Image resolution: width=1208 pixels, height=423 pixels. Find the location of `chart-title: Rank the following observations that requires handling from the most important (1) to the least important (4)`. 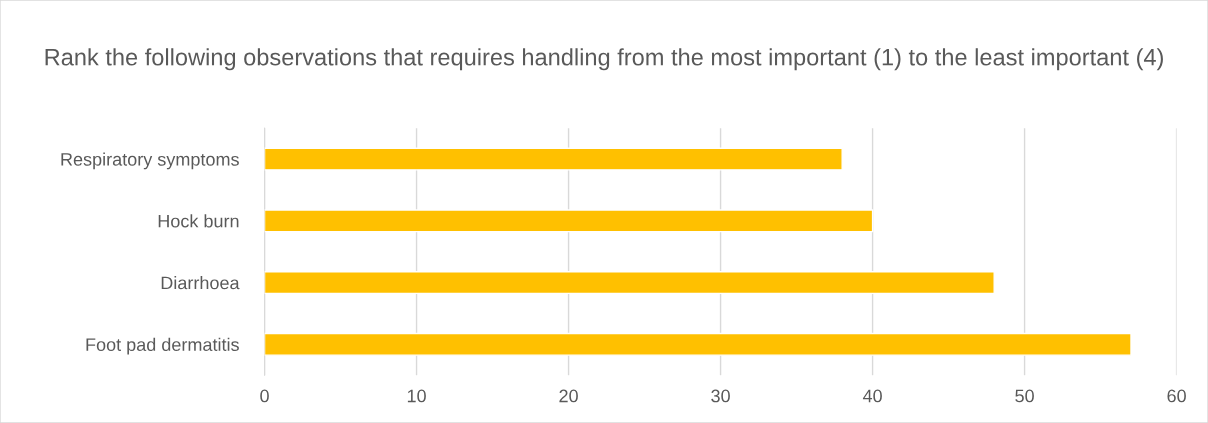

chart-title: Rank the following observations that requires handling from the most important (1) to the least important (4) is located at coordinates (604, 59).